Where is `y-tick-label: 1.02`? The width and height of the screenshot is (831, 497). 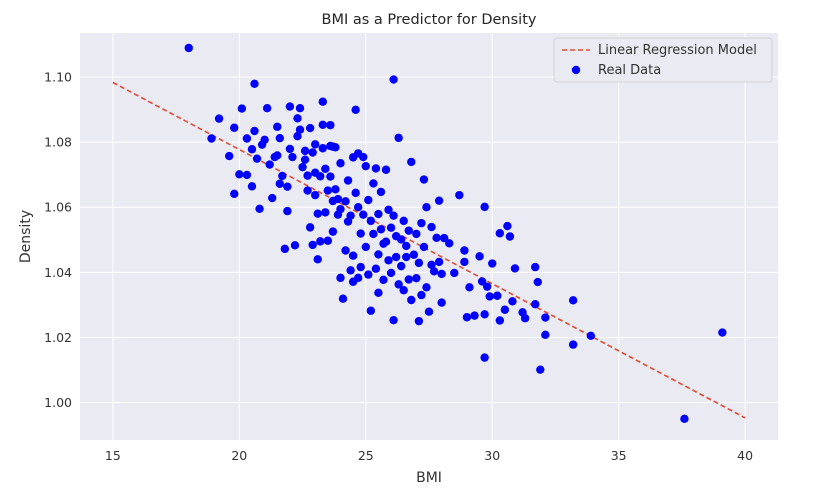
y-tick-label: 1.02 is located at coordinates (58, 337).